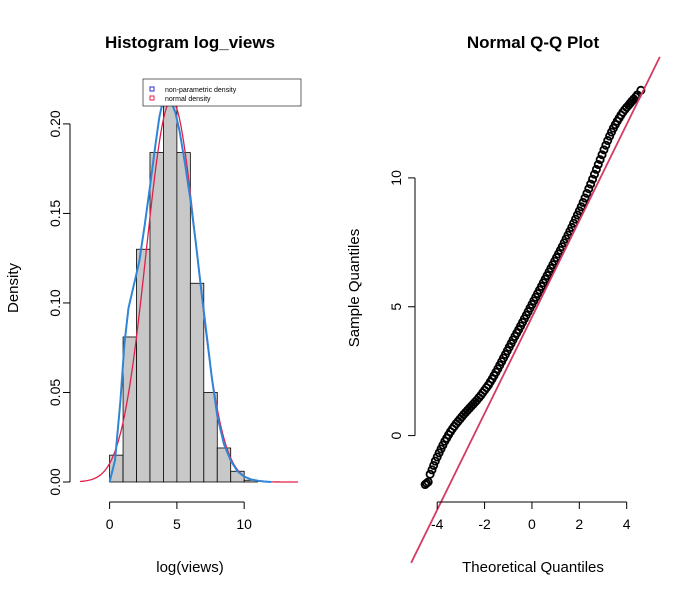 Image resolution: width=685 pixels, height=596 pixels. Describe the element at coordinates (110, 524) in the screenshot. I see `histogram-x-tick-label: 0` at that location.